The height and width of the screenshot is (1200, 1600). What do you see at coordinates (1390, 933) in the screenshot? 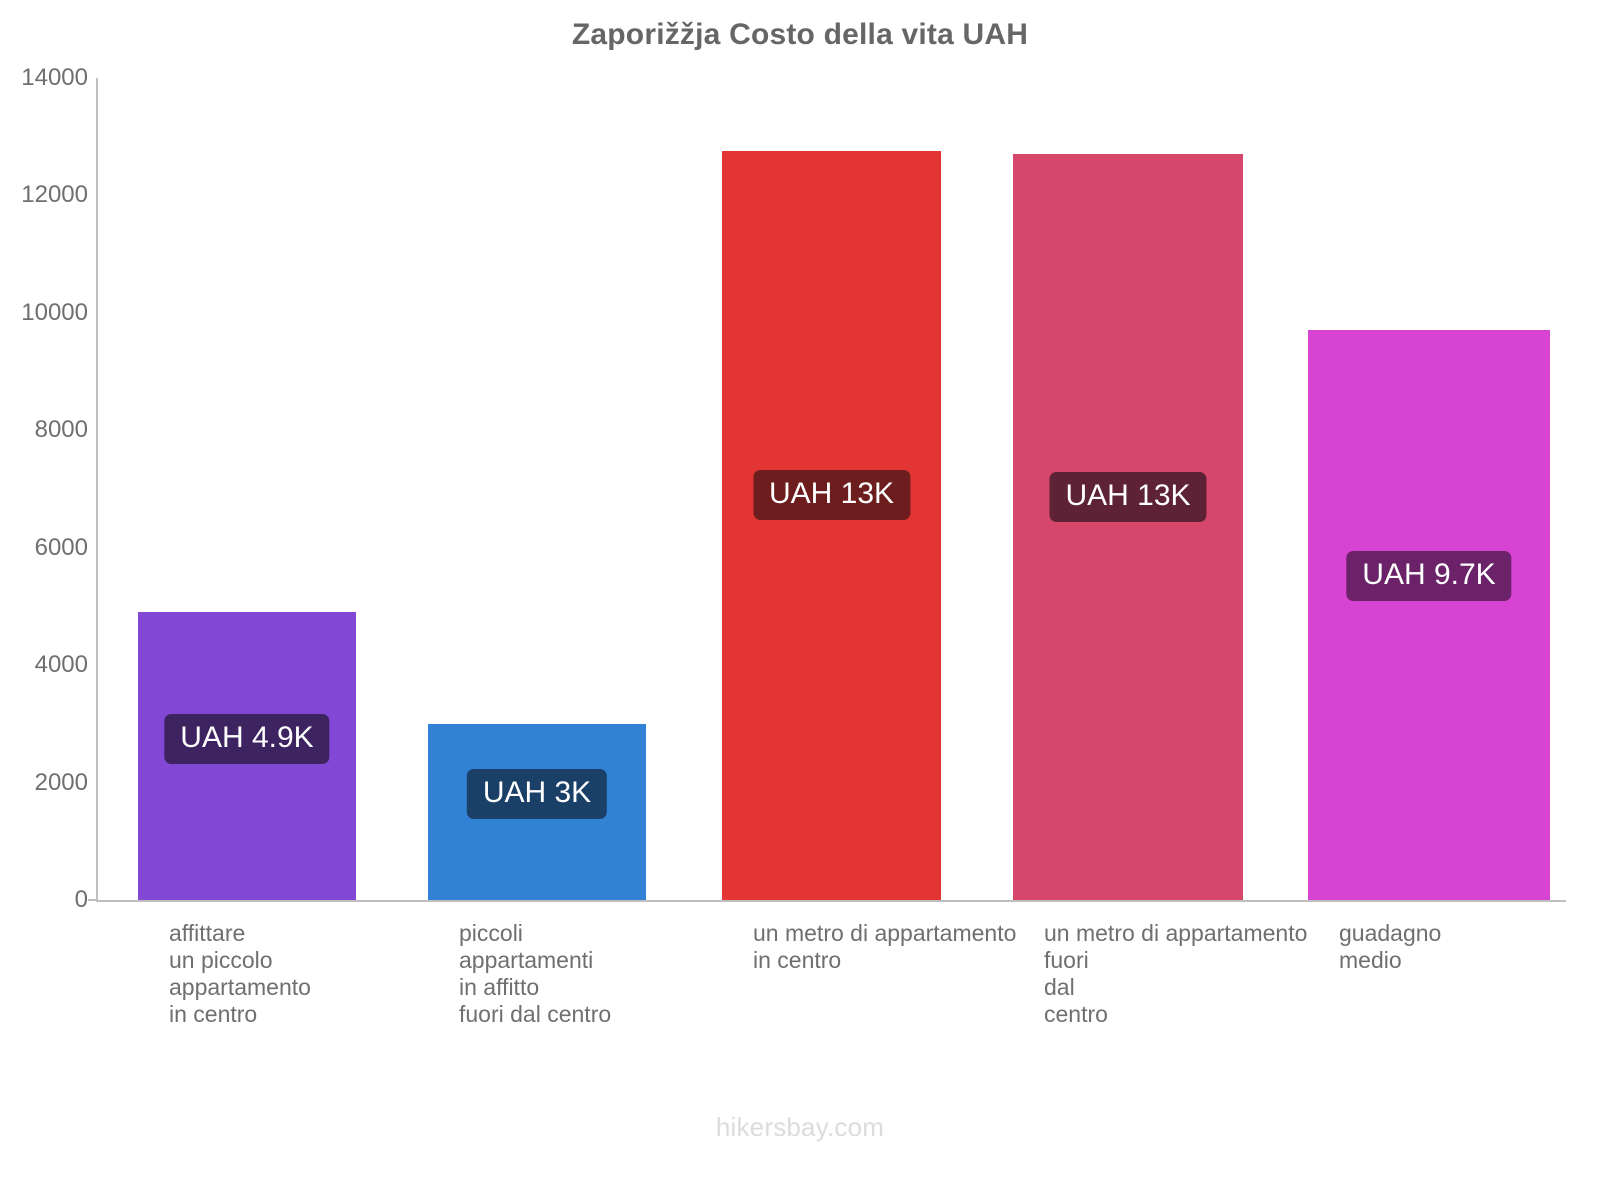
I see `x-axis-category-line: guadagno` at bounding box center [1390, 933].